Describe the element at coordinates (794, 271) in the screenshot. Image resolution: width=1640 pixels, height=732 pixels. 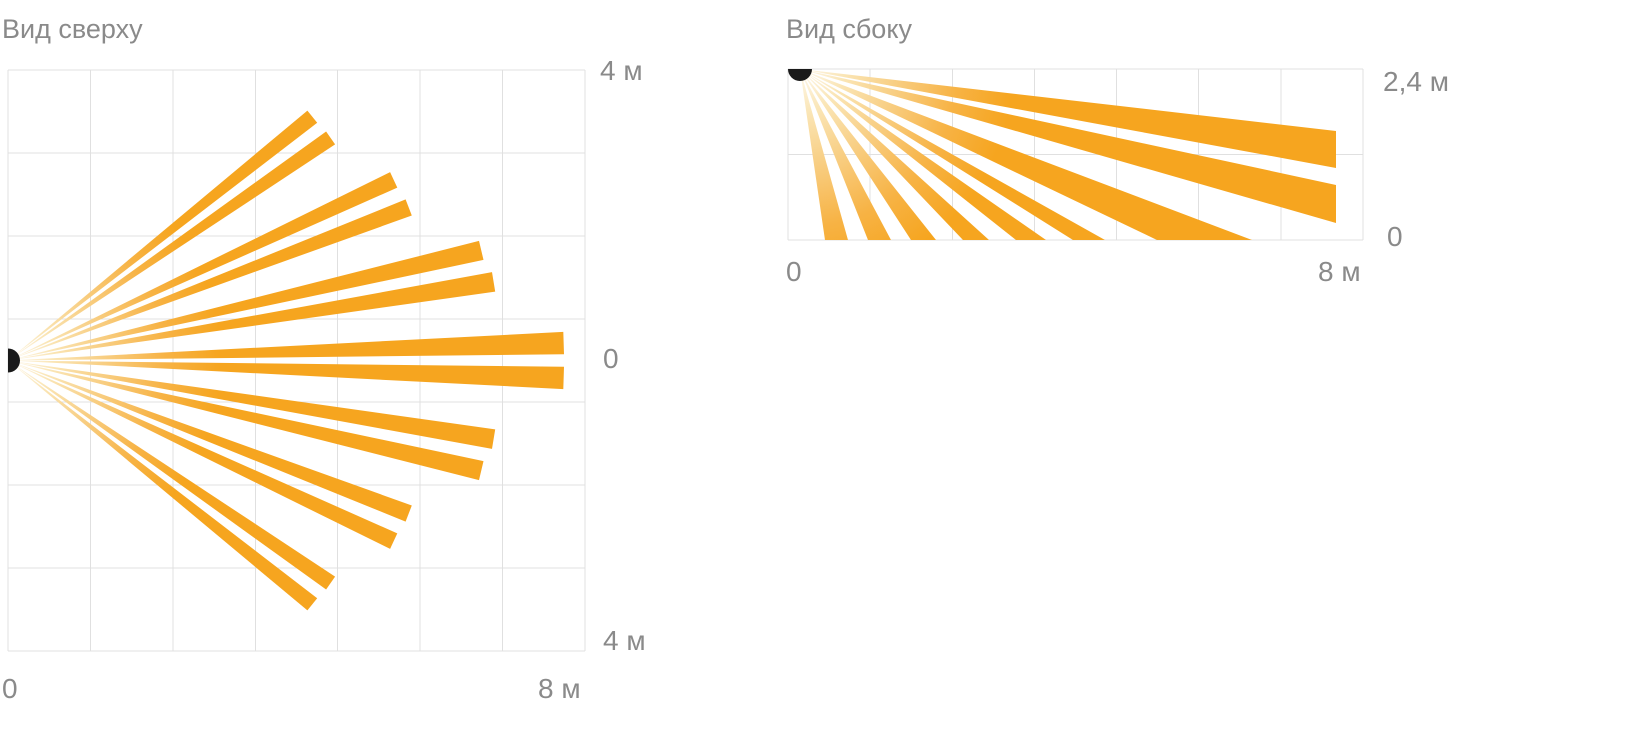
I see `side-view-x-zero-label: 0` at that location.